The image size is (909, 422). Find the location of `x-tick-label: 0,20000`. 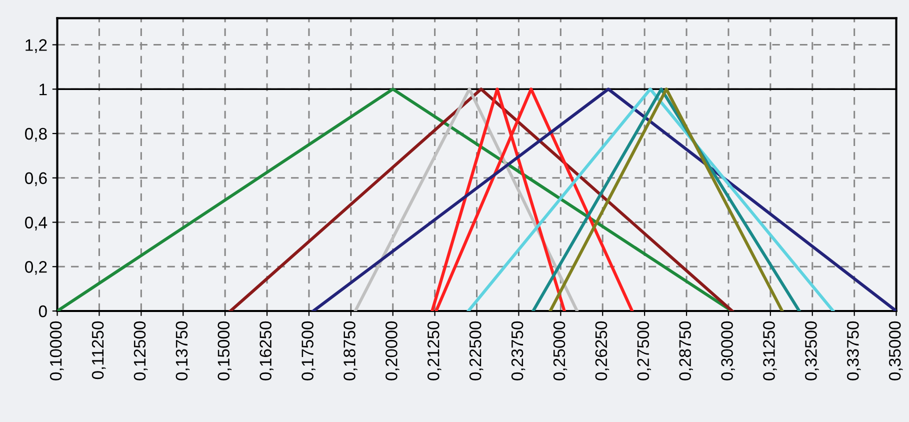

x-tick-label: 0,20000 is located at coordinates (393, 350).